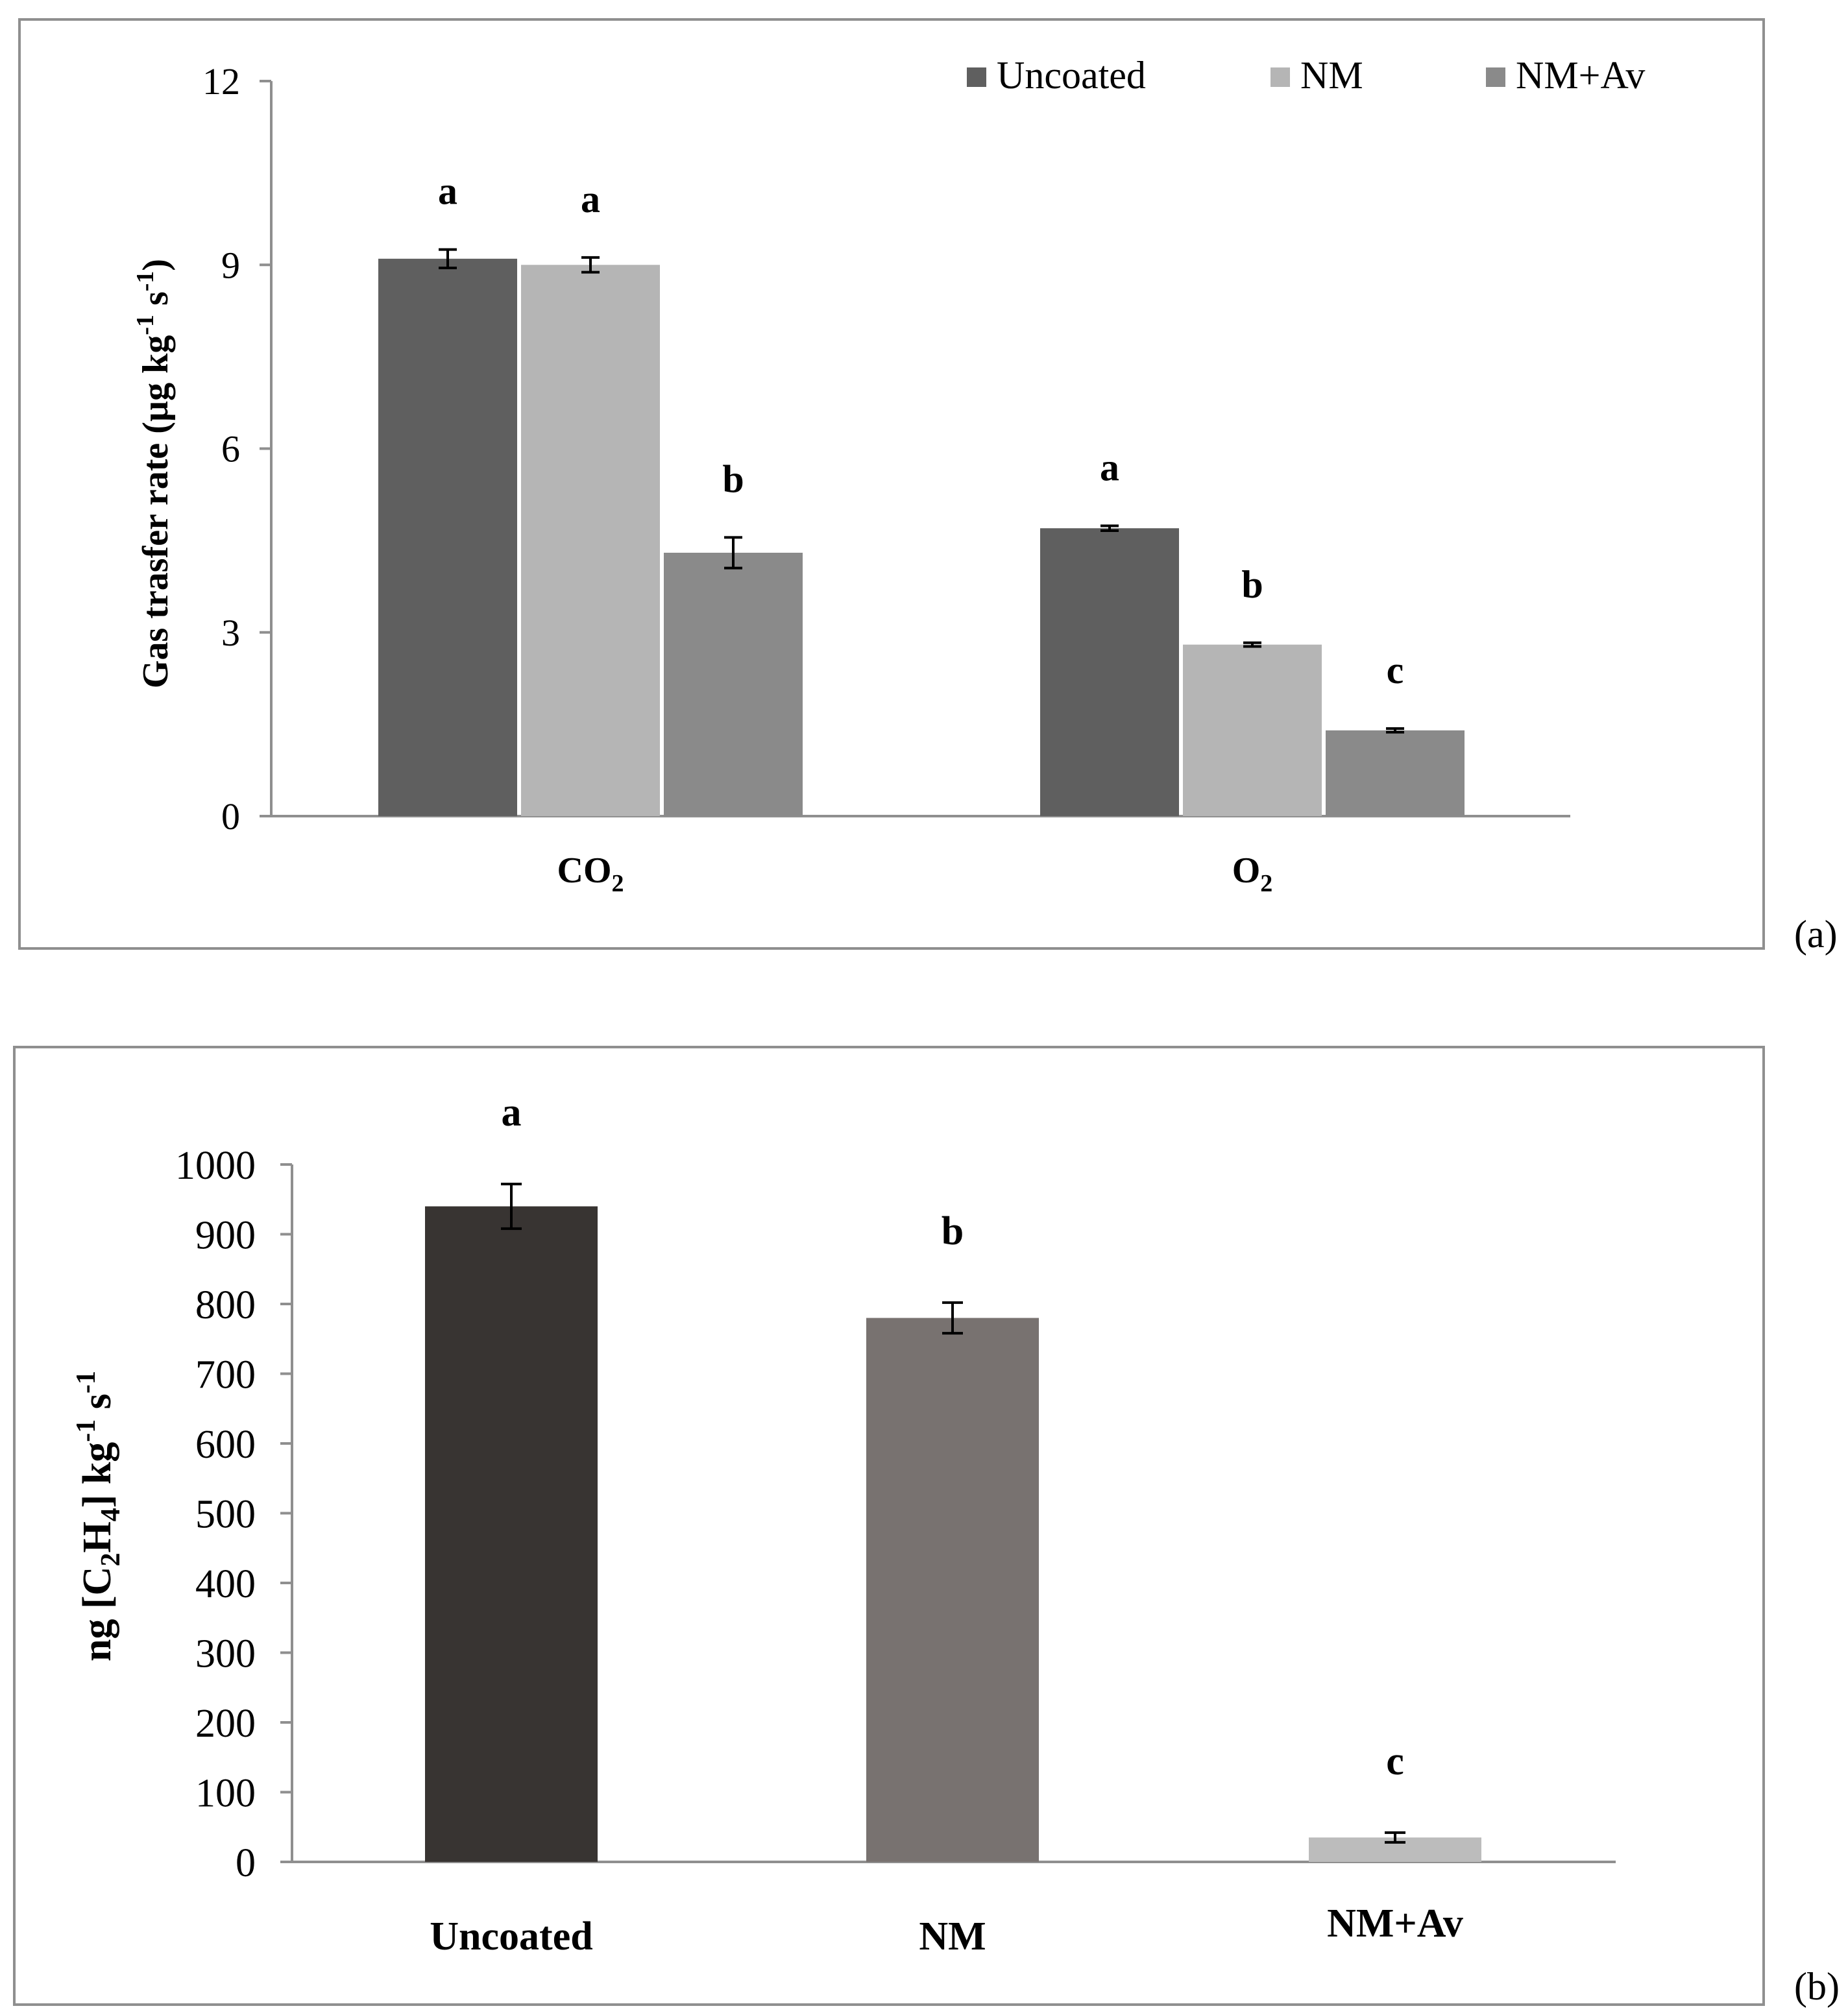 Image resolution: width=1848 pixels, height=2015 pixels. What do you see at coordinates (1109, 672) in the screenshot?
I see `bar-uncoated-o2` at bounding box center [1109, 672].